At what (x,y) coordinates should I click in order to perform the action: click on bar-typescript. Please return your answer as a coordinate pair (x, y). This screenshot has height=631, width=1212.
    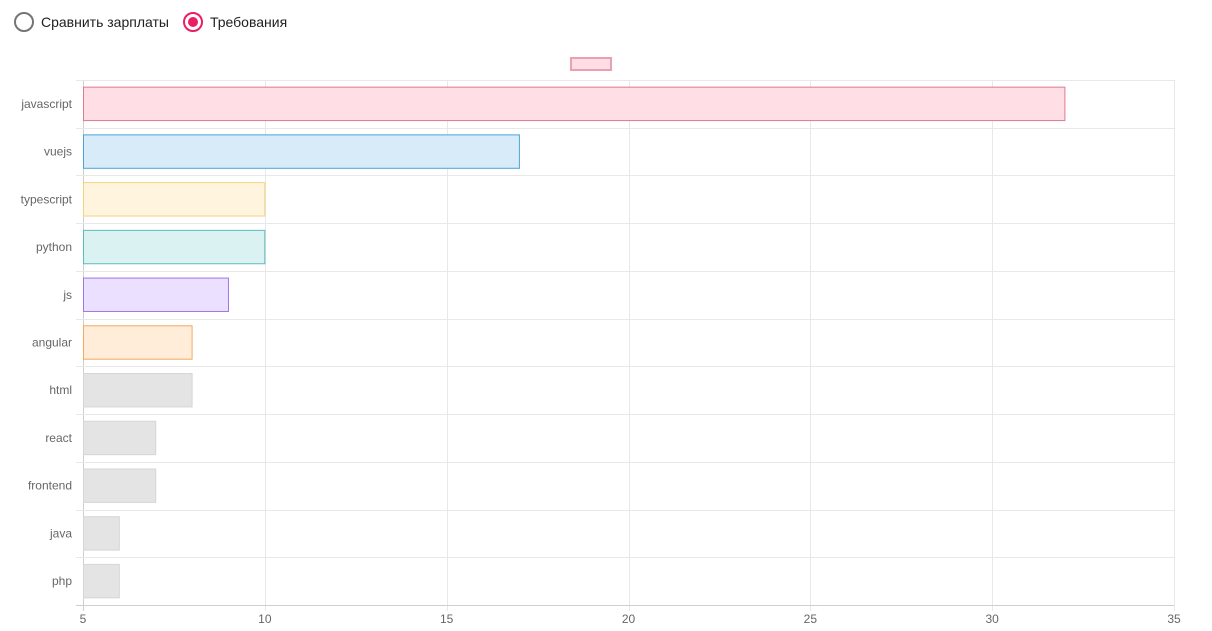
    Looking at the image, I should click on (174, 199).